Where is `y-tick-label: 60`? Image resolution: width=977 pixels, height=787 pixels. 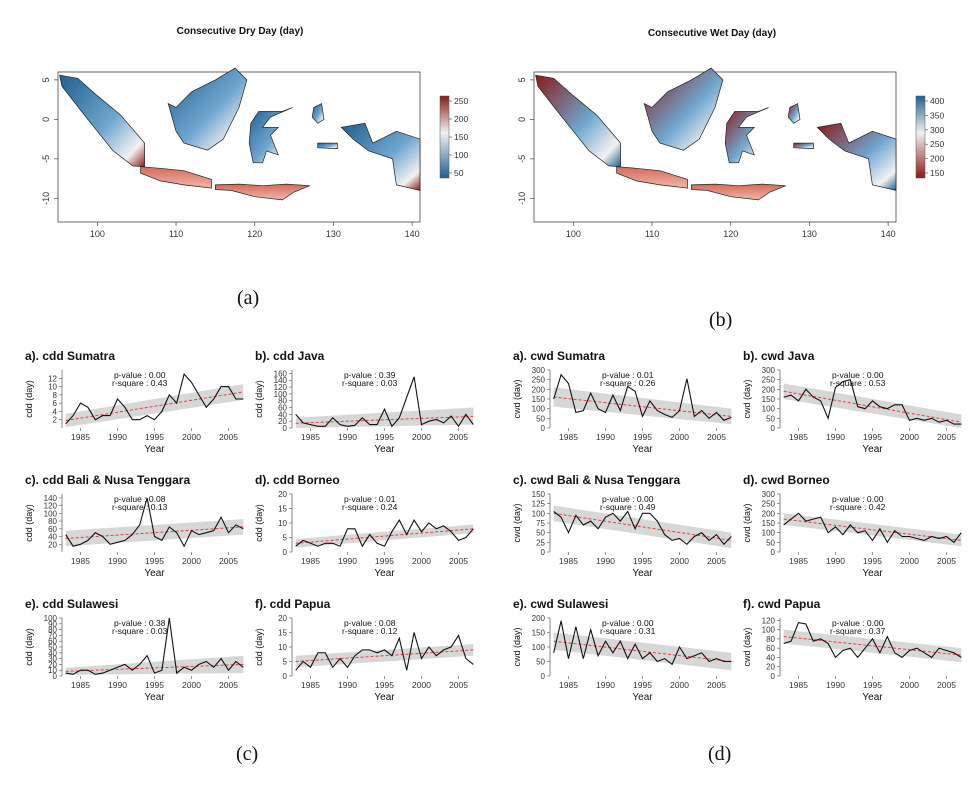 y-tick-label: 60 is located at coordinates (52, 529).